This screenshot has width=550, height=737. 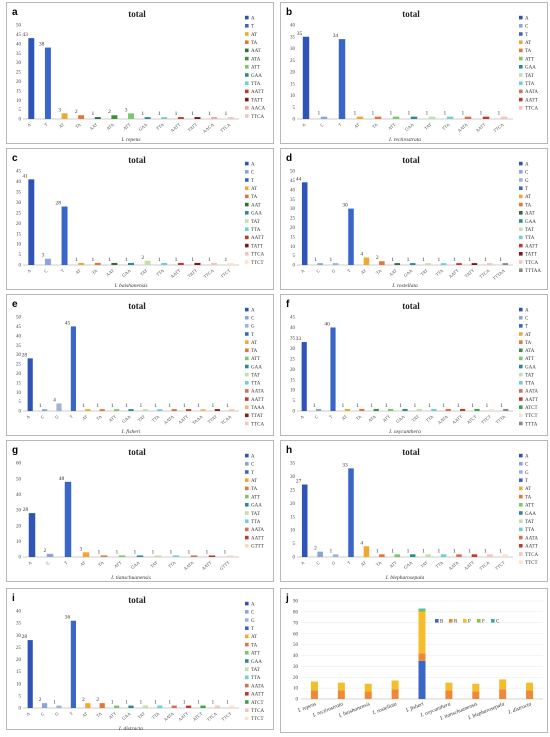 I want to click on bar-TTCT, so click(x=232, y=706).